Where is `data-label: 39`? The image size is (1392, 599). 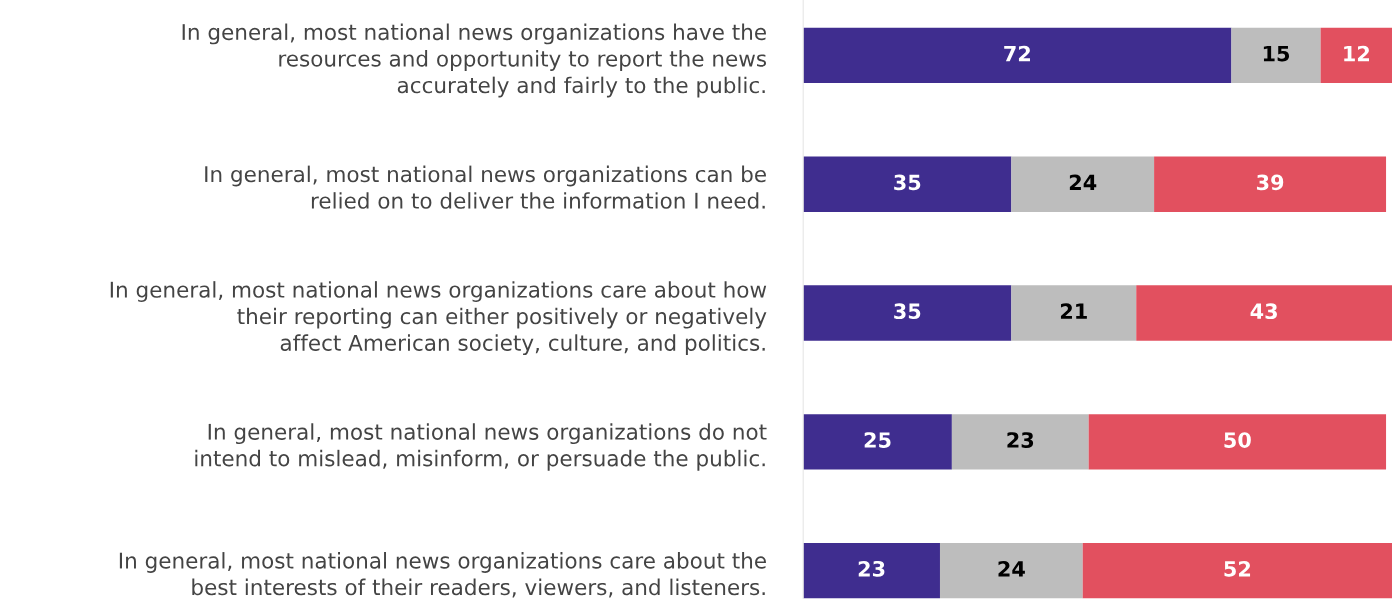
data-label: 39 is located at coordinates (1270, 182).